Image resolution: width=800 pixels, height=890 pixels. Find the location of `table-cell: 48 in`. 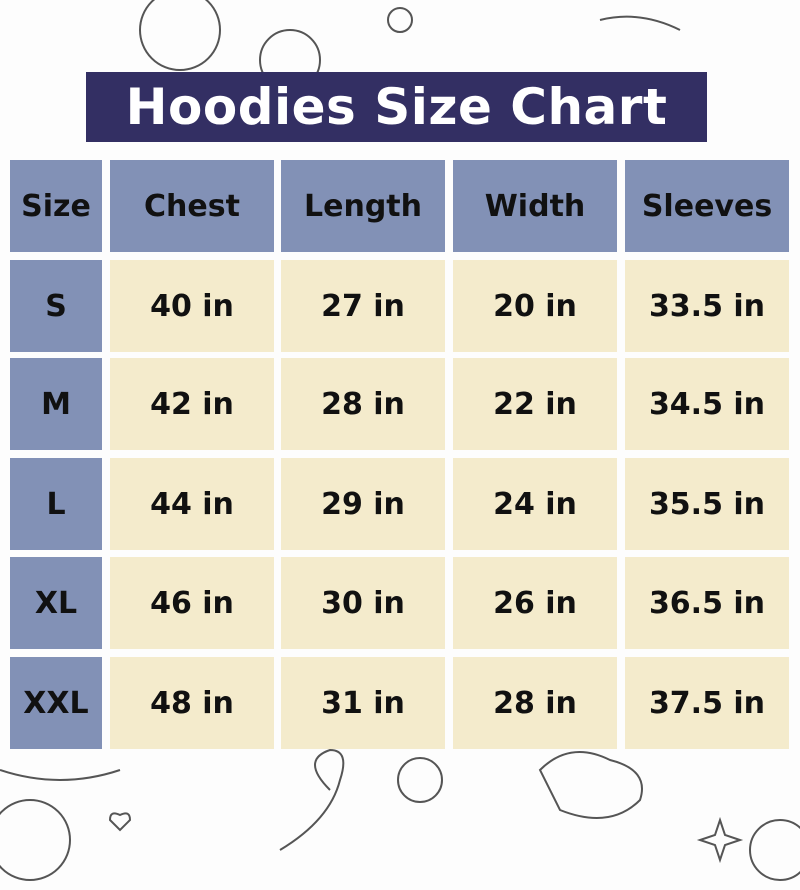

table-cell: 48 in is located at coordinates (192, 703).